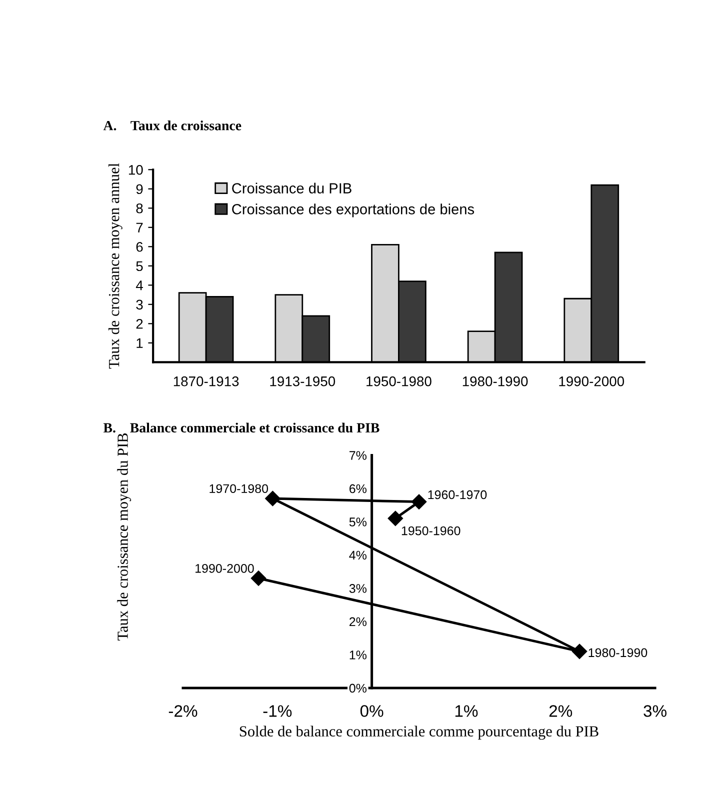  What do you see at coordinates (372, 711) in the screenshot?
I see `x-tick-label: 0%` at bounding box center [372, 711].